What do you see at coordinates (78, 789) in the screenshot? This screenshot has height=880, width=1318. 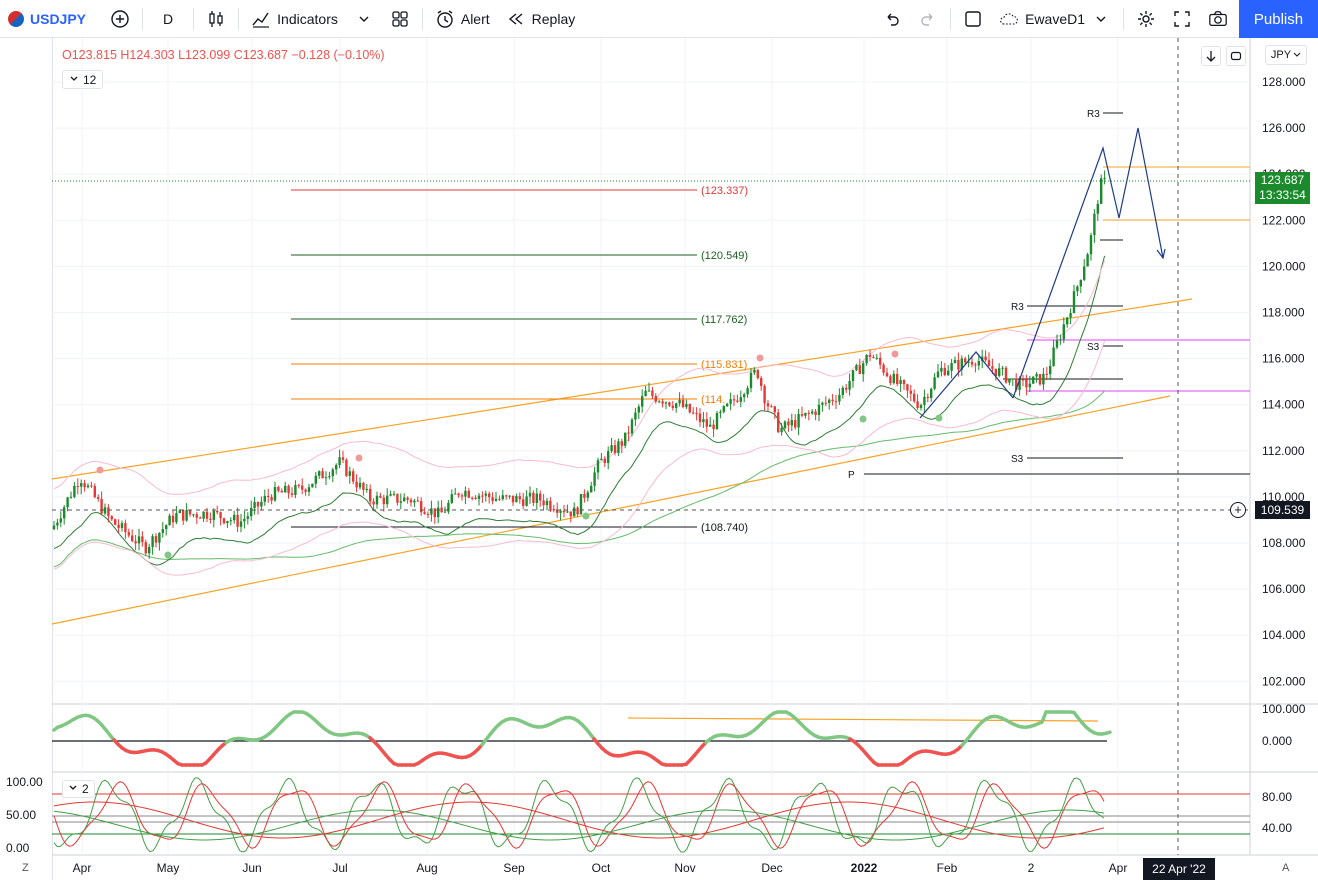 I see `pane-indicators-collapse-button: 2` at bounding box center [78, 789].